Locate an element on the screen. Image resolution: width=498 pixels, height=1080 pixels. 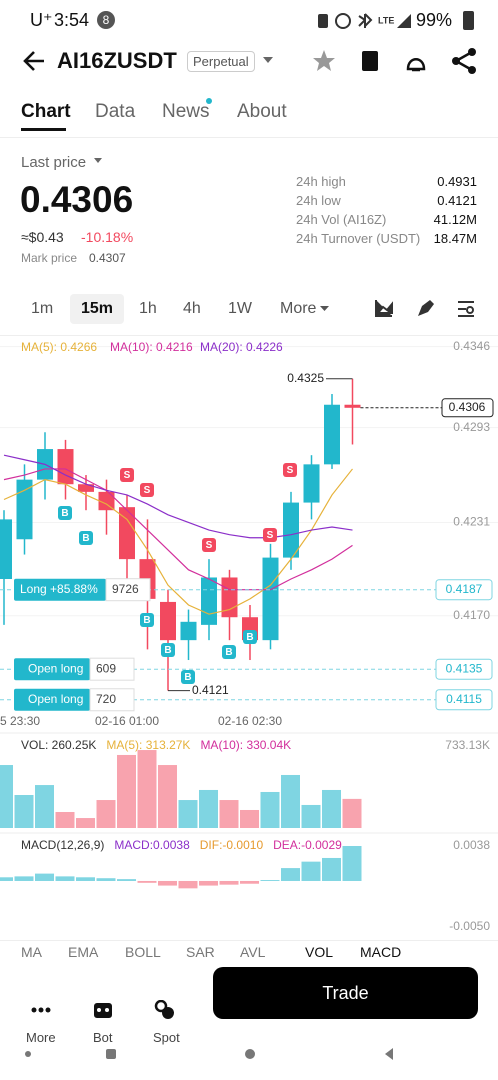
interval: More is located at coordinates (298, 308).